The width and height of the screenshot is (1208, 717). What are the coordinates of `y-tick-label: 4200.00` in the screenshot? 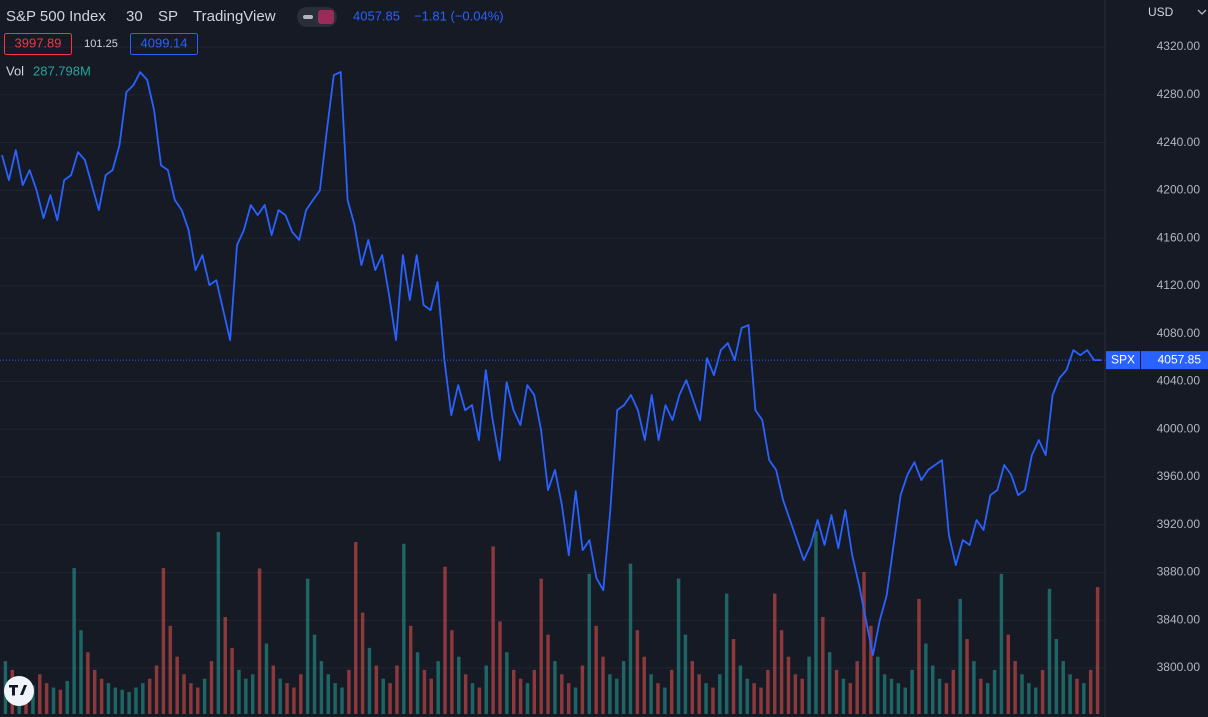 It's located at (1179, 190).